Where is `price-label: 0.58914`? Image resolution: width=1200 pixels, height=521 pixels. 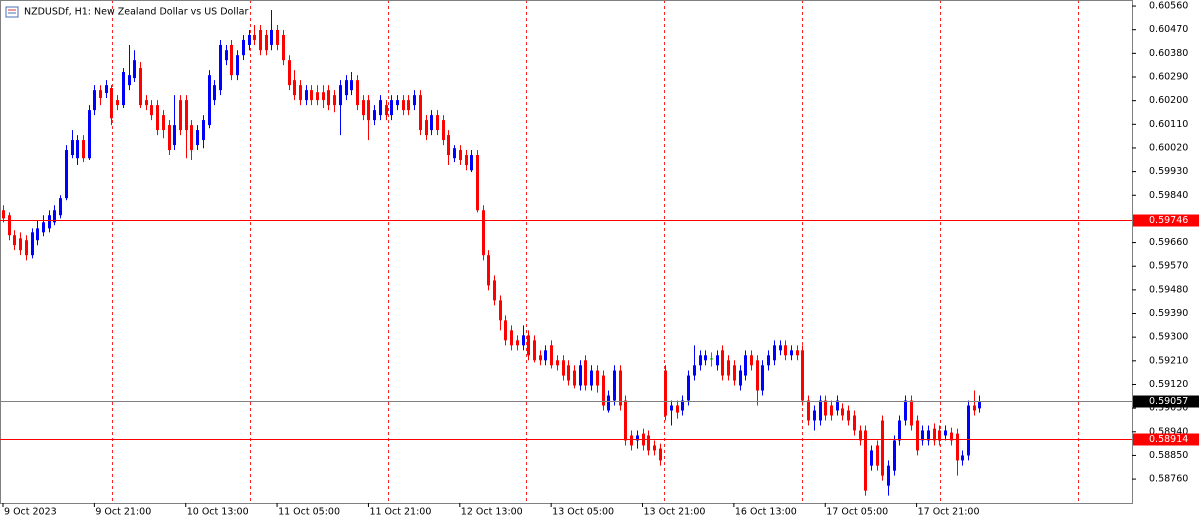 price-label: 0.58914 is located at coordinates (1168, 439).